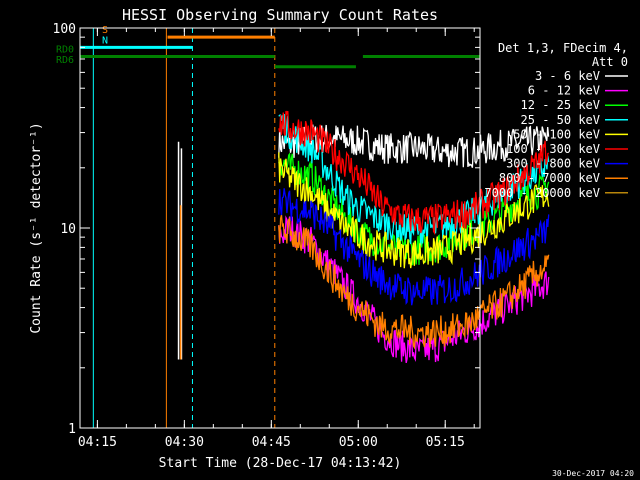 The height and width of the screenshot is (480, 640). What do you see at coordinates (556, 134) in the screenshot?
I see `legend-label-4: 50 - 100 keV` at bounding box center [556, 134].